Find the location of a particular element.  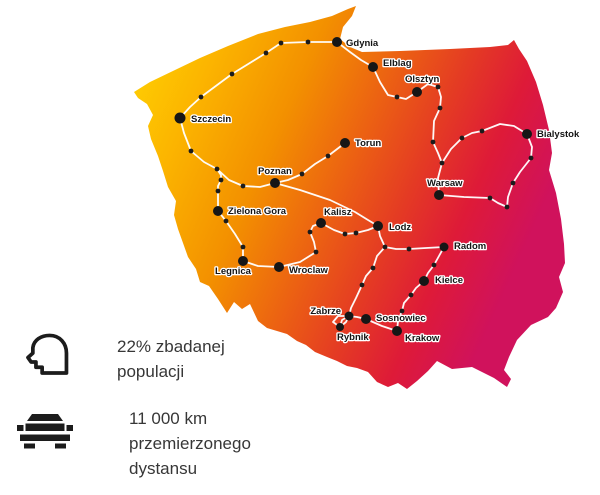

city-dot-legnica is located at coordinates (243, 261).